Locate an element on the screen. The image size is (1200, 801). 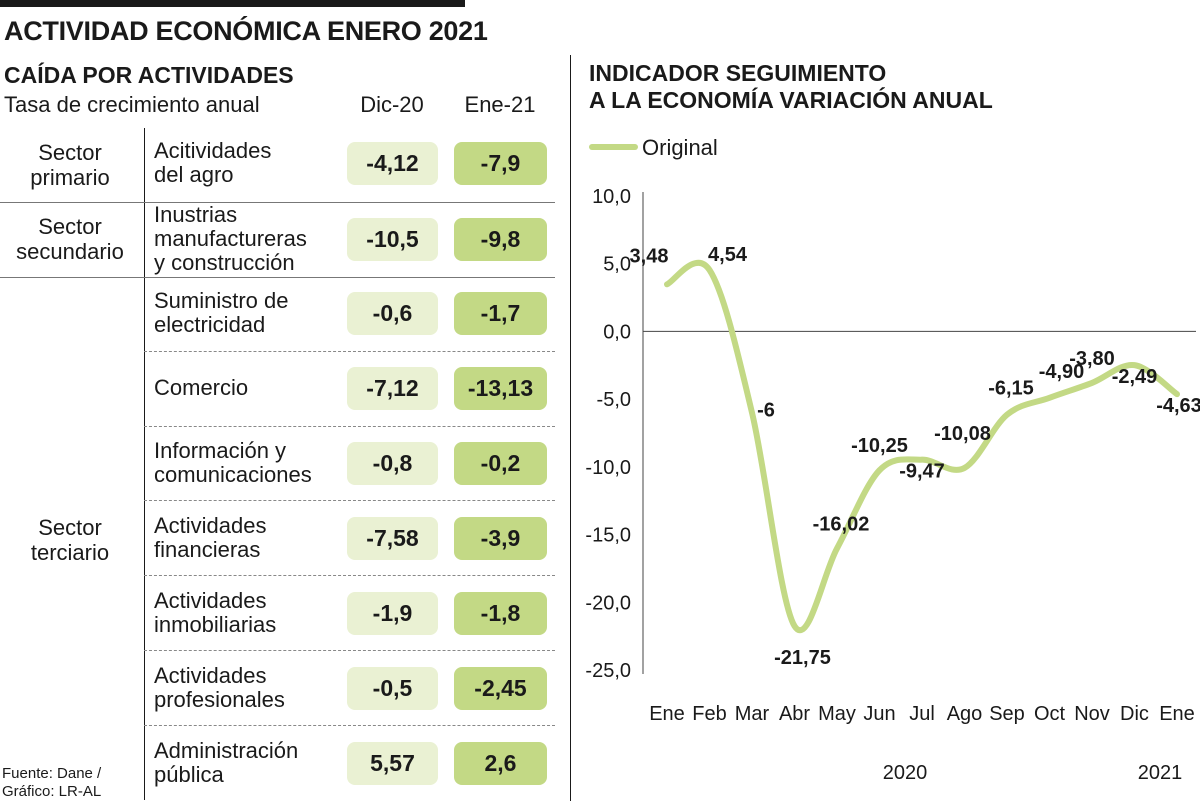
y-tick-label: 0,0 is located at coordinates (617, 332).